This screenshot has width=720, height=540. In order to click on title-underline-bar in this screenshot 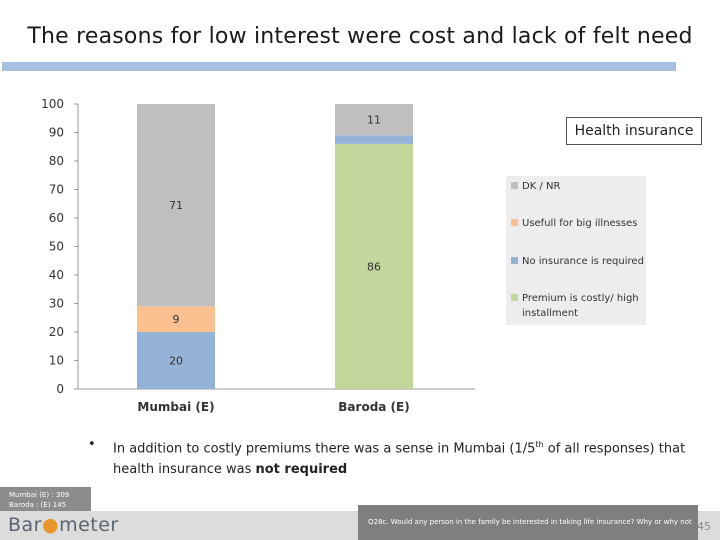, I will do `click(339, 66)`.